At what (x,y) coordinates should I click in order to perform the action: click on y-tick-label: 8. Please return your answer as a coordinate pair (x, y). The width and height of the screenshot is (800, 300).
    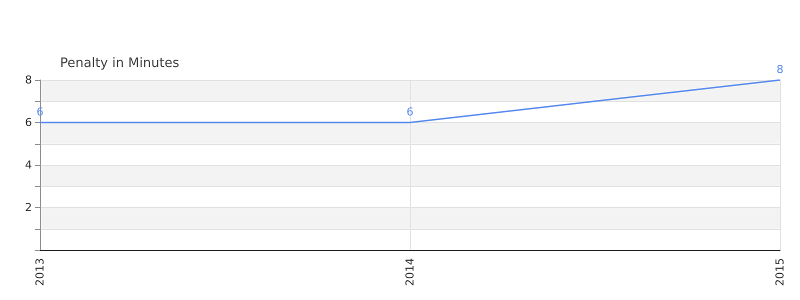
    Looking at the image, I should click on (28, 80).